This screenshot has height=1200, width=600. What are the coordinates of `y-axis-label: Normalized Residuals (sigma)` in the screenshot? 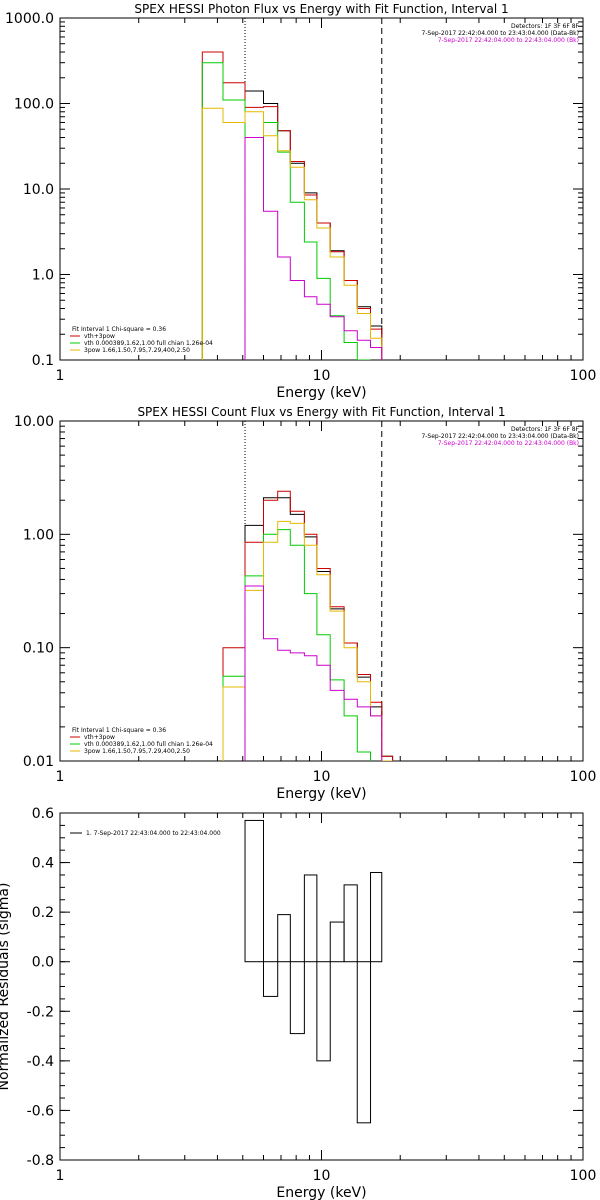 It's located at (6, 987).